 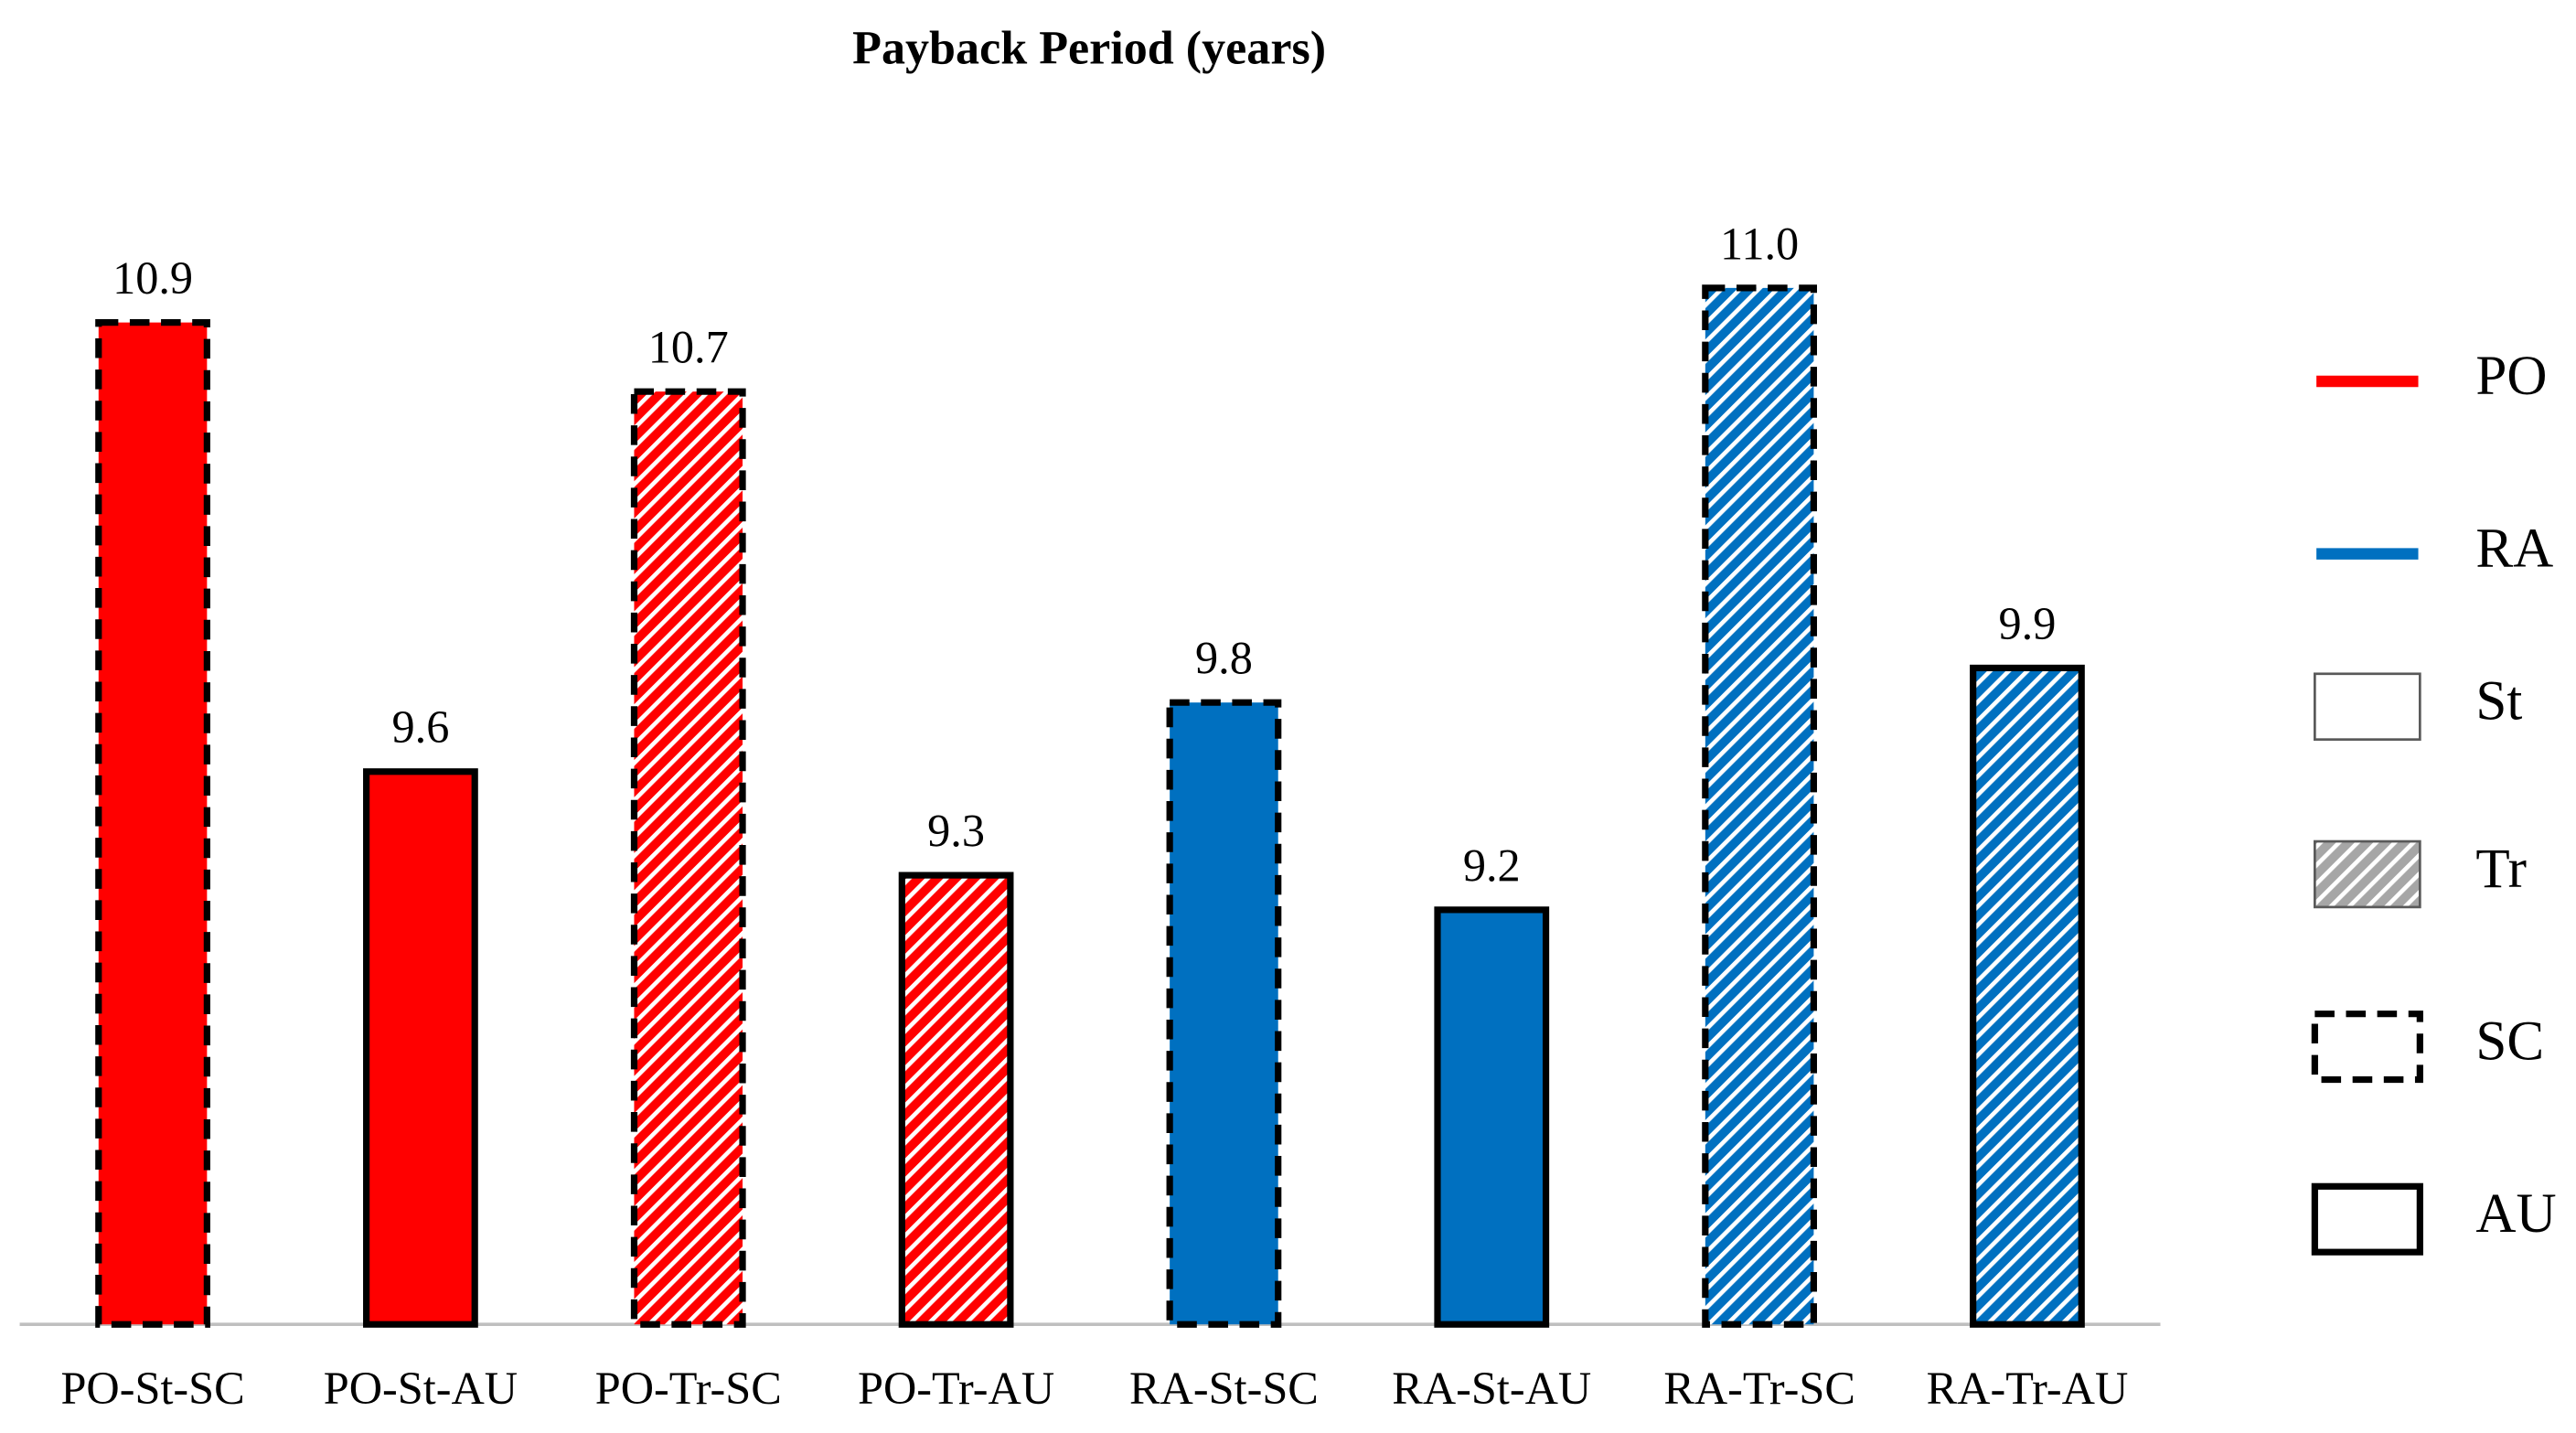 What do you see at coordinates (421, 1388) in the screenshot?
I see `x-tick-label: PO-St-AU` at bounding box center [421, 1388].